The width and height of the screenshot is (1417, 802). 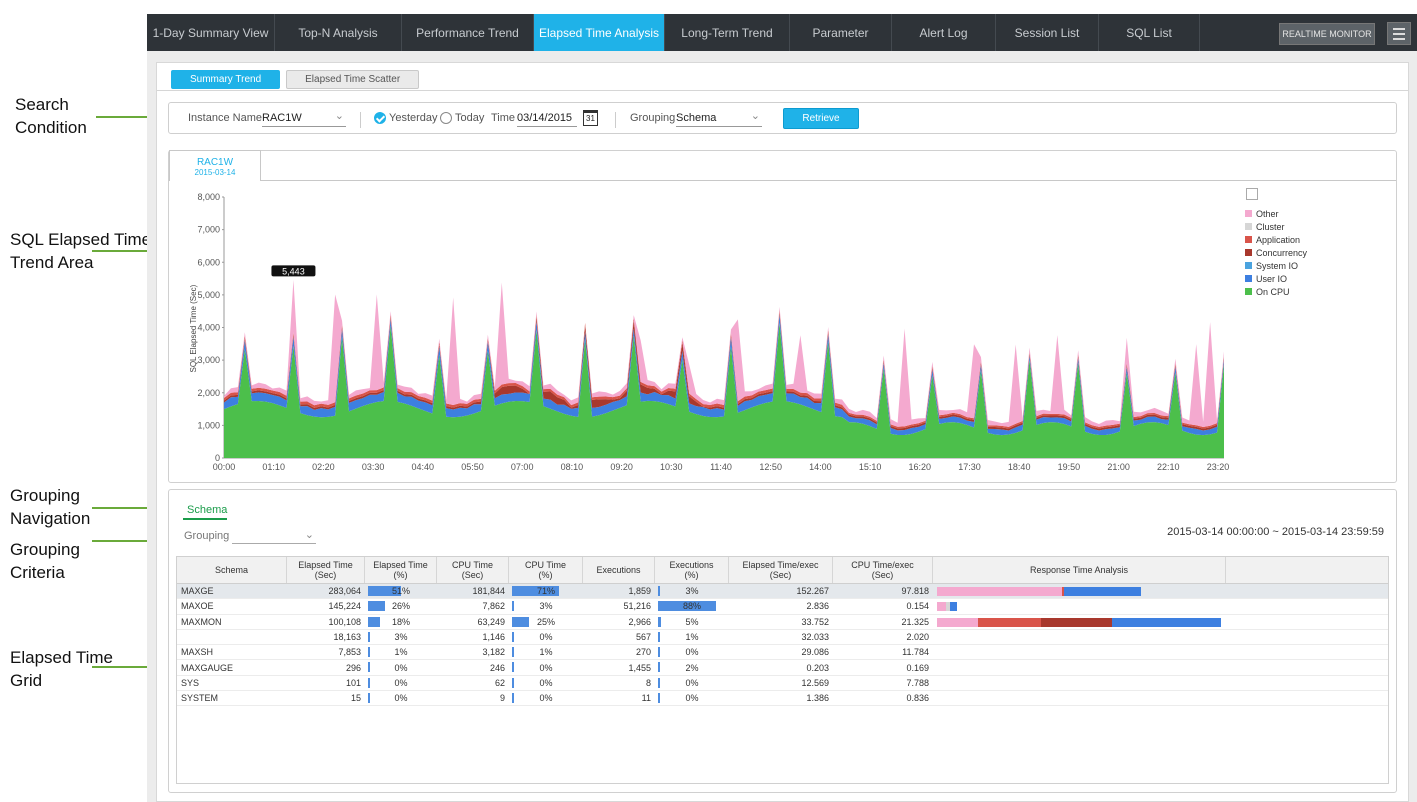 What do you see at coordinates (360, 120) in the screenshot?
I see `separator` at bounding box center [360, 120].